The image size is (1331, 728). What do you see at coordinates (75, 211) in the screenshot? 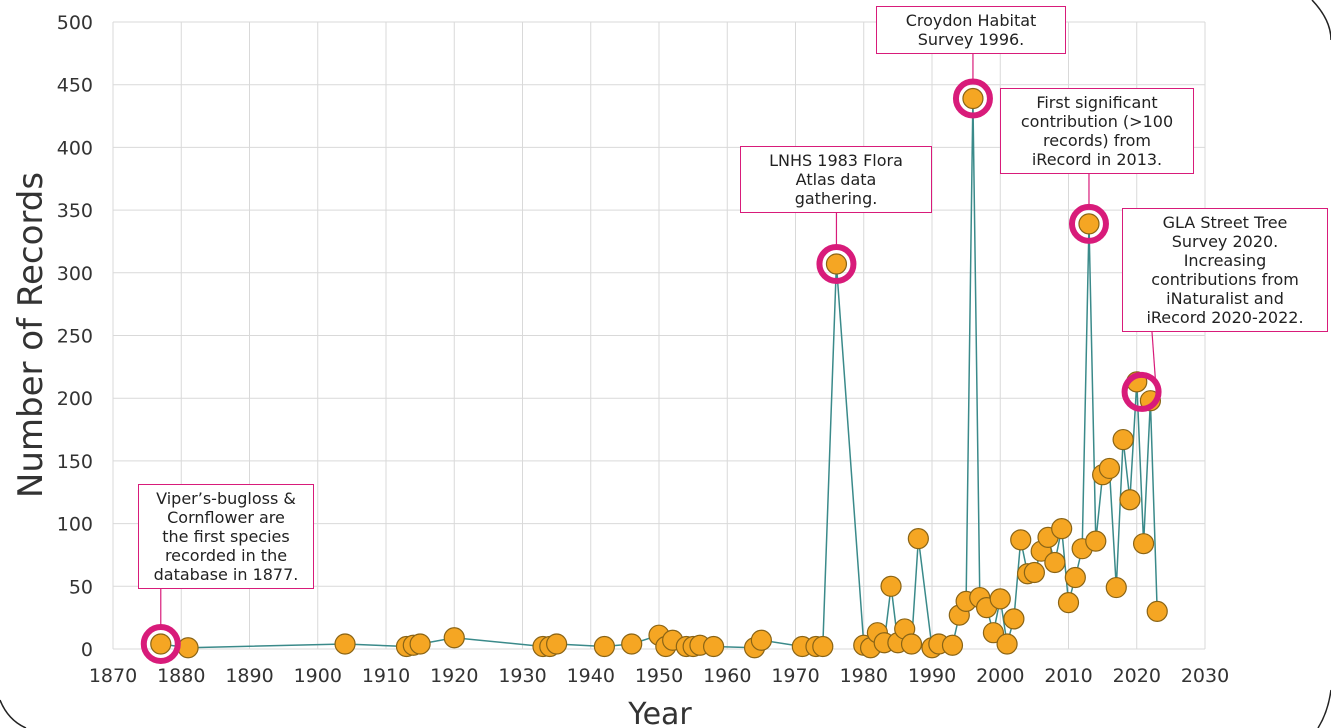
I see `y-tick-label: 350` at bounding box center [75, 211].